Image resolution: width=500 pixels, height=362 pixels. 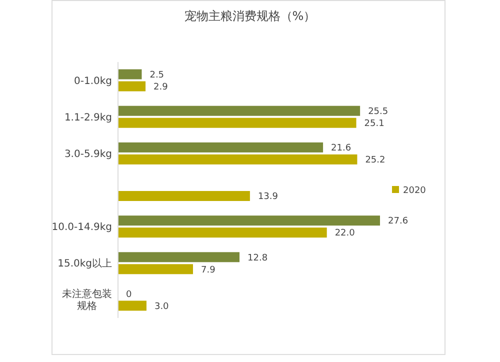 What do you see at coordinates (341, 149) in the screenshot?
I see `data-label: 21.6` at bounding box center [341, 149].